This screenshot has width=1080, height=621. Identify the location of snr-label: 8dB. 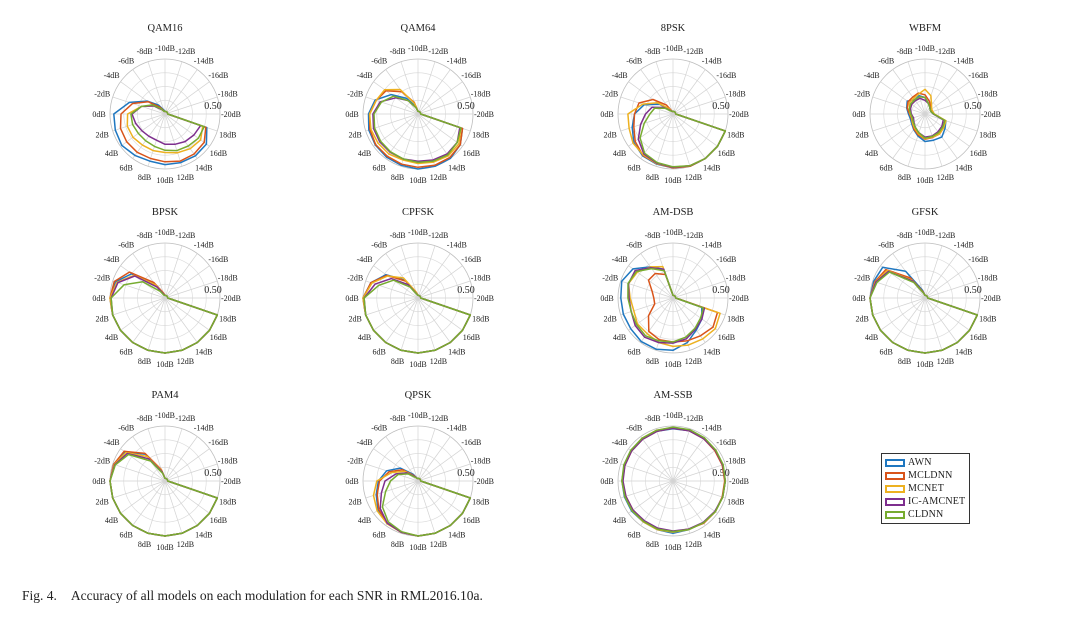
(397, 361).